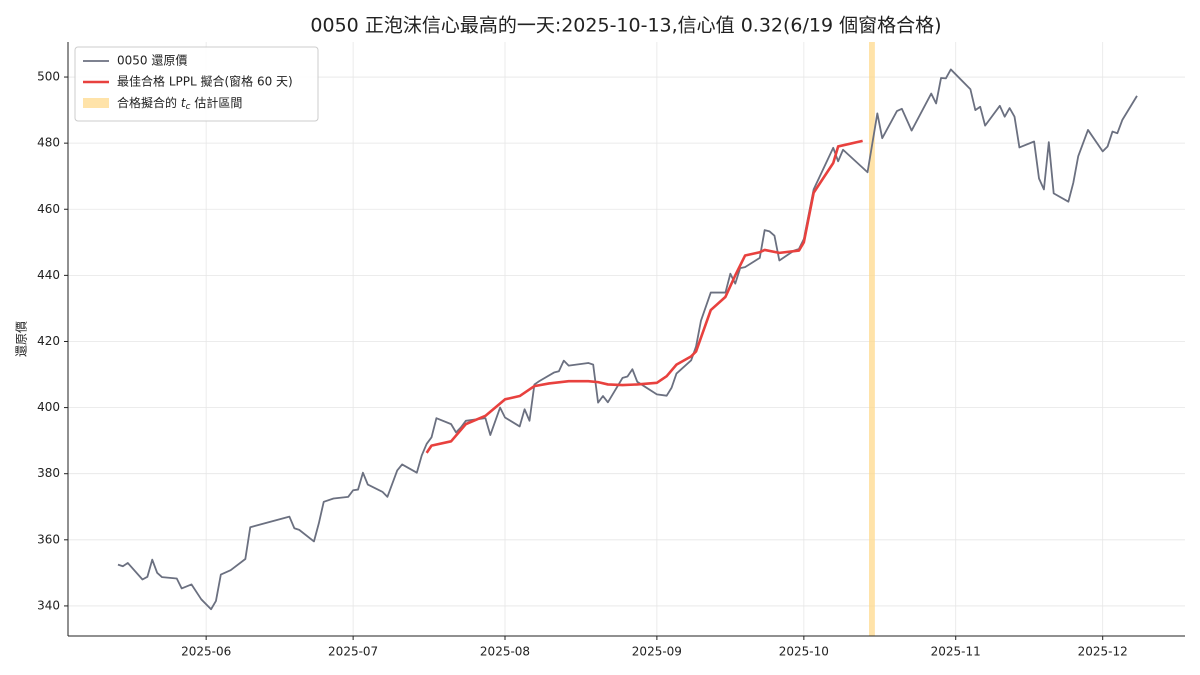 This screenshot has width=1200, height=675. I want to click on legend-label-part: t, so click(184, 103).